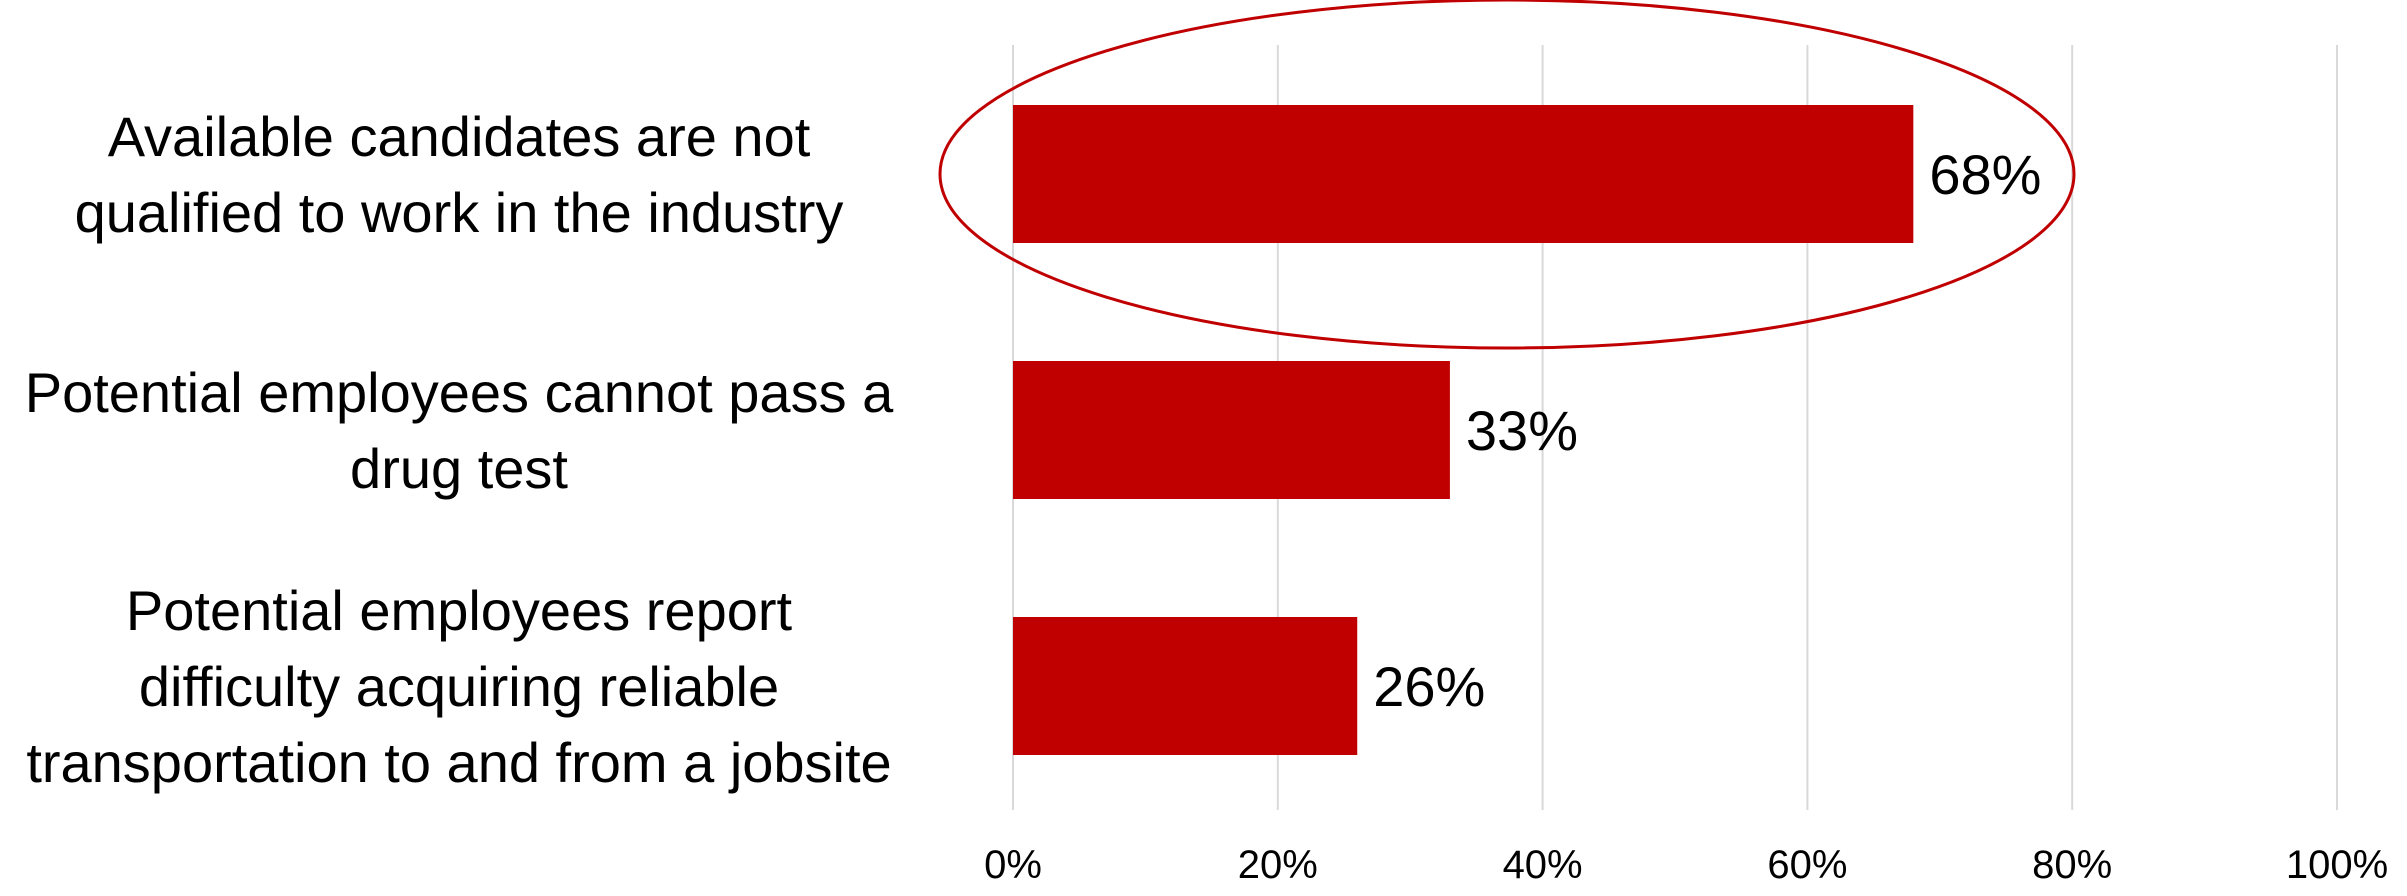 The width and height of the screenshot is (2407, 896). Describe the element at coordinates (459, 212) in the screenshot. I see `category-label-line: qualified to work in the industry` at that location.